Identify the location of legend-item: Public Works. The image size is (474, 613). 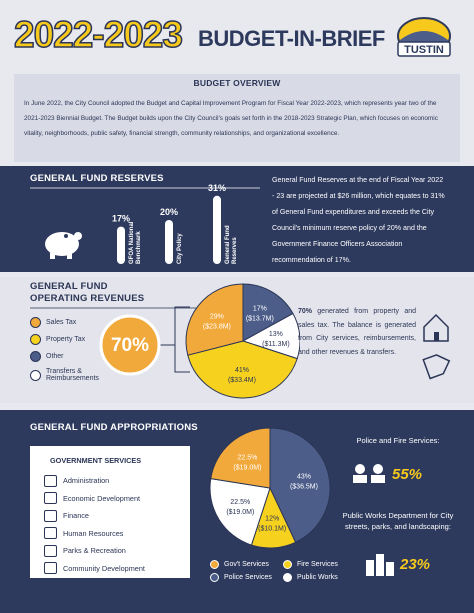
(310, 577).